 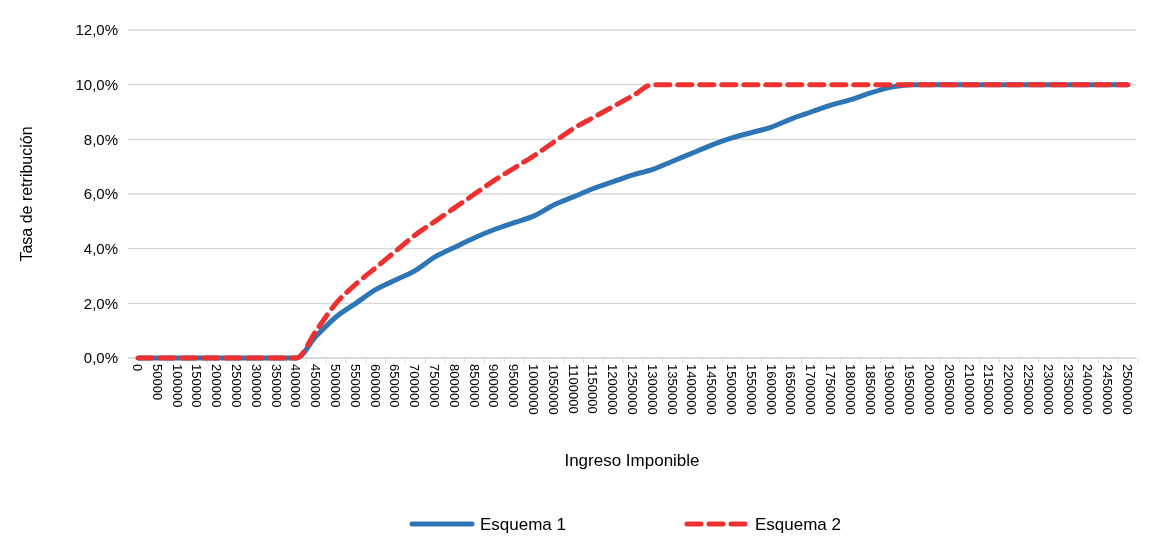 I want to click on x-tick-label: 850000, so click(x=474, y=386).